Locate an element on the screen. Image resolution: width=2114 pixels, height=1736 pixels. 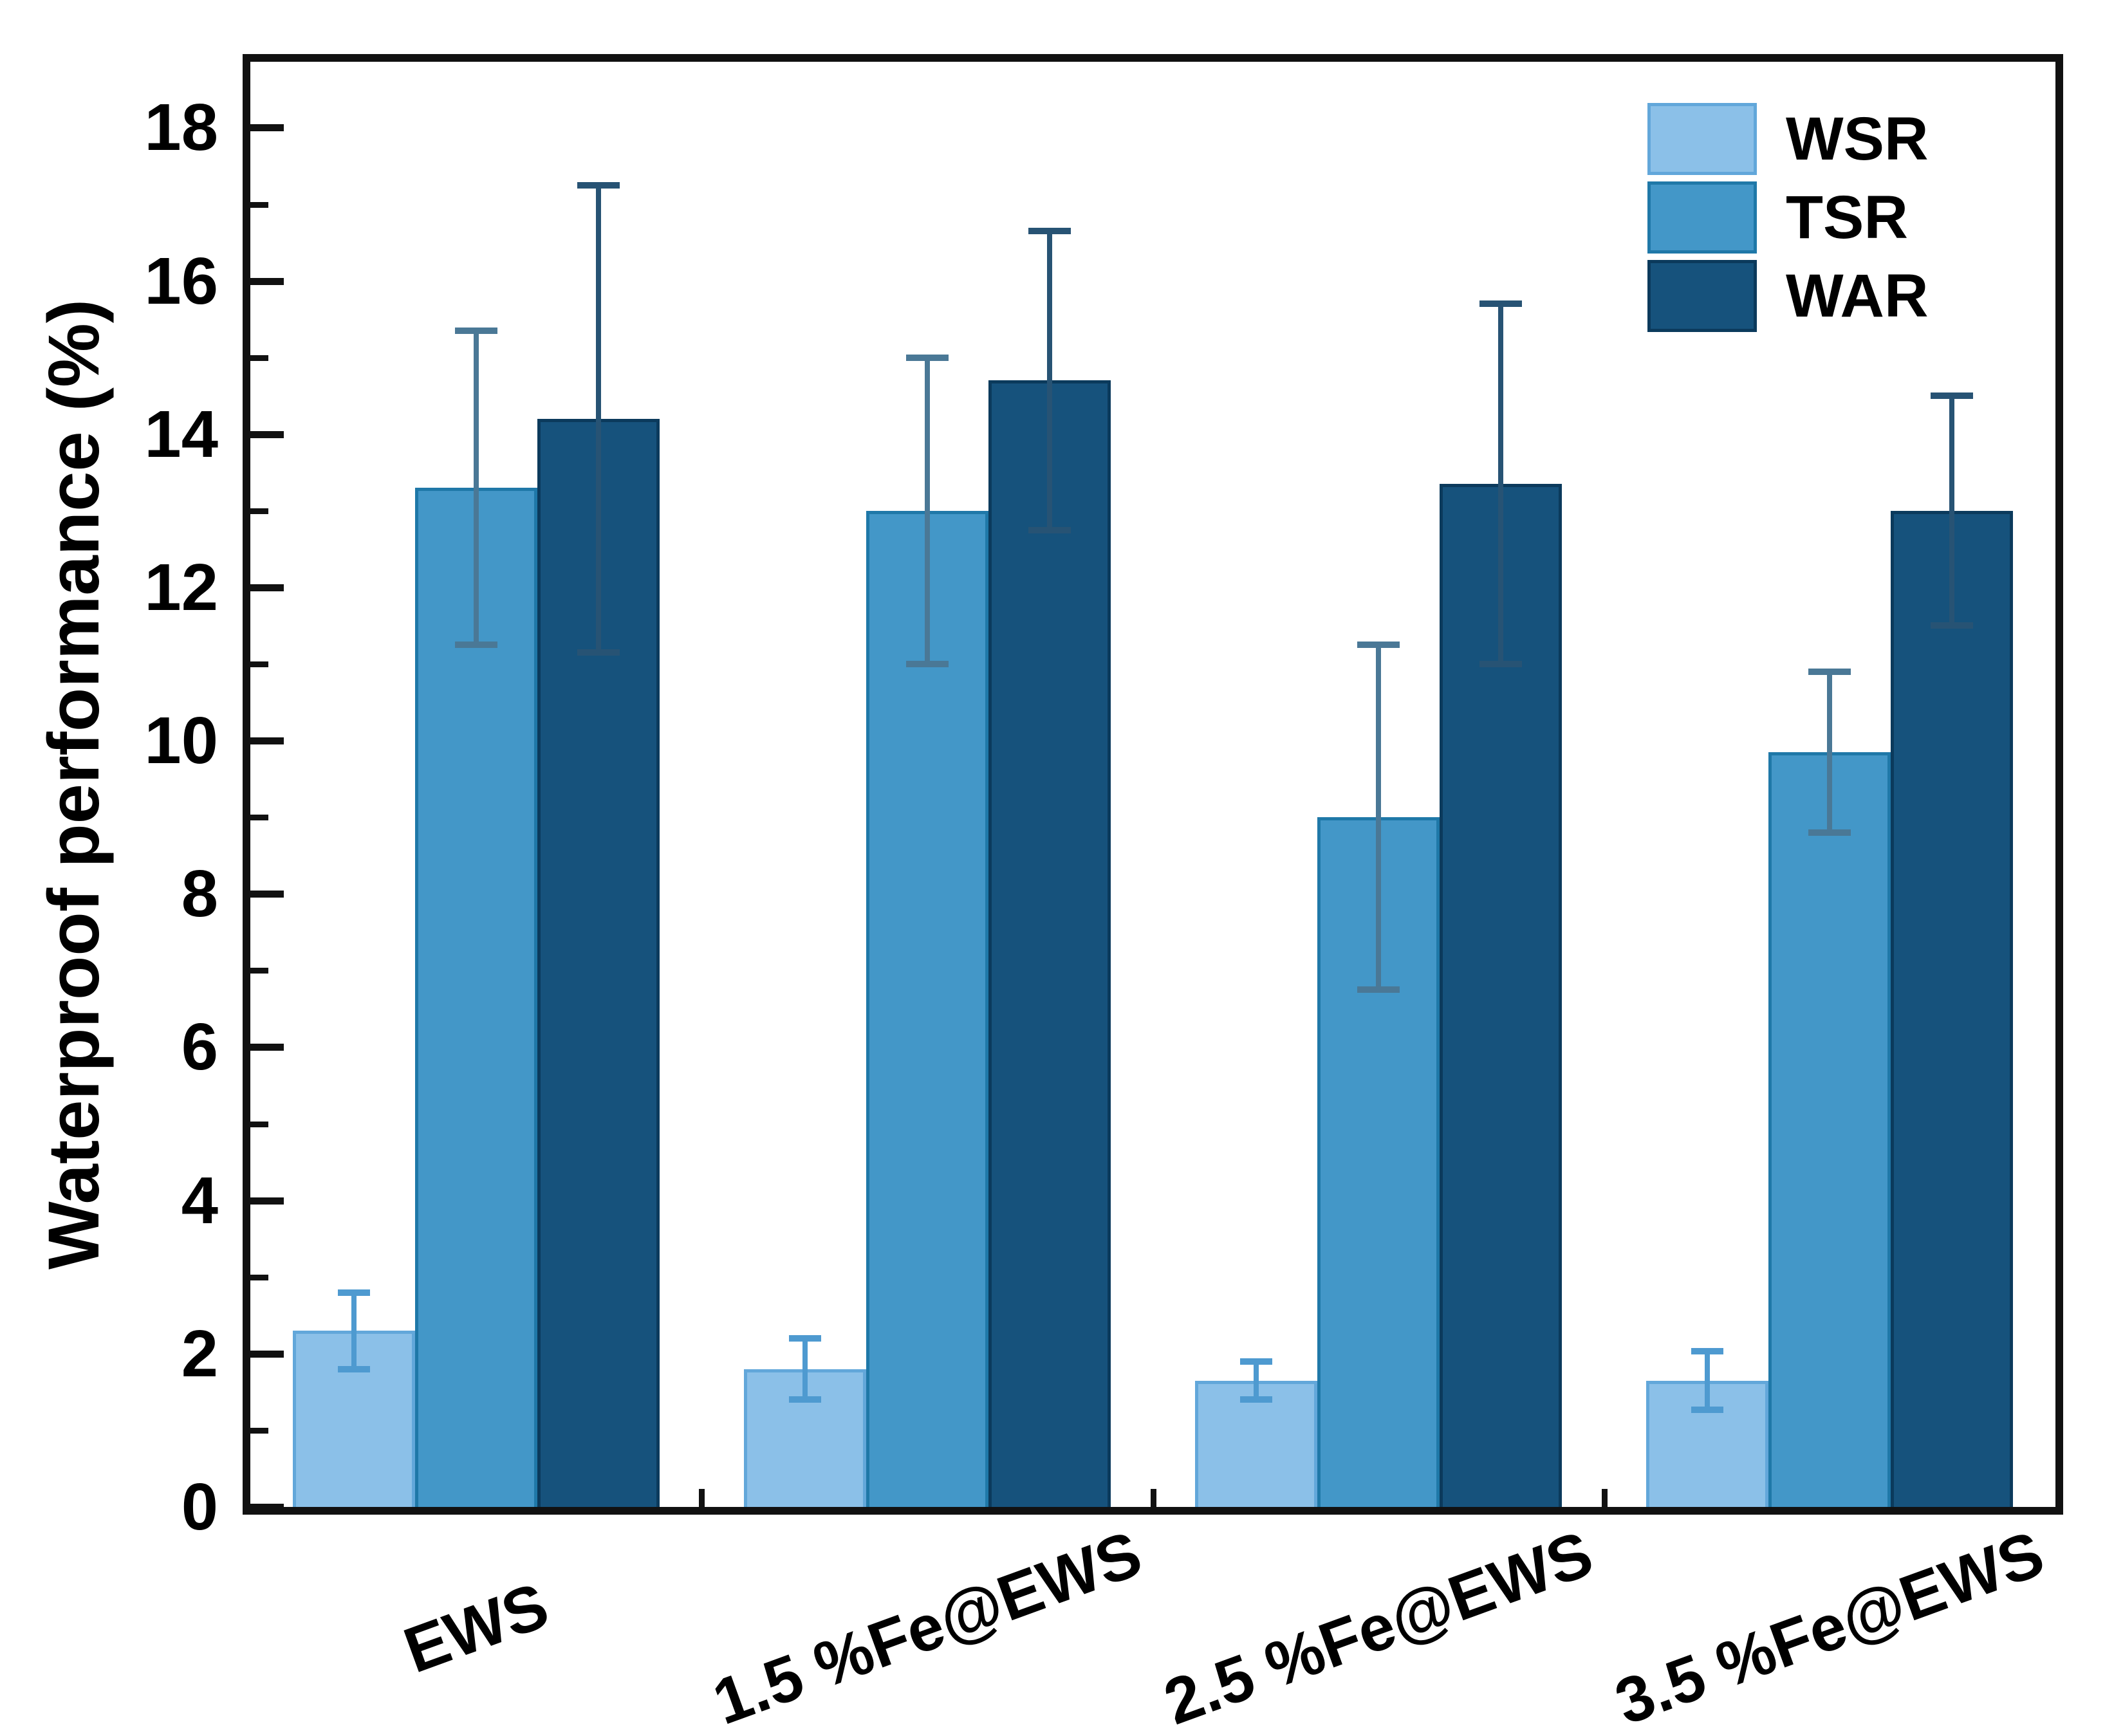
y-tick-label: 16 is located at coordinates (181, 280).